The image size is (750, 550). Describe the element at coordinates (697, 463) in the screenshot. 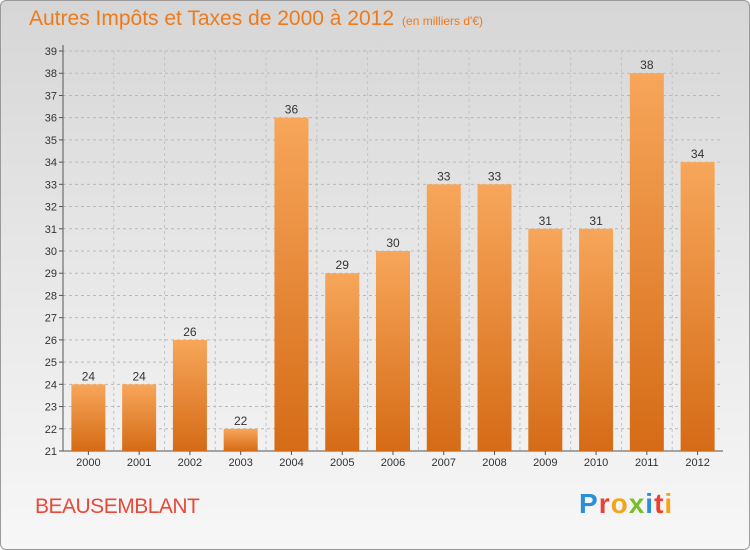

I see `x-tick-label: 2012` at that location.